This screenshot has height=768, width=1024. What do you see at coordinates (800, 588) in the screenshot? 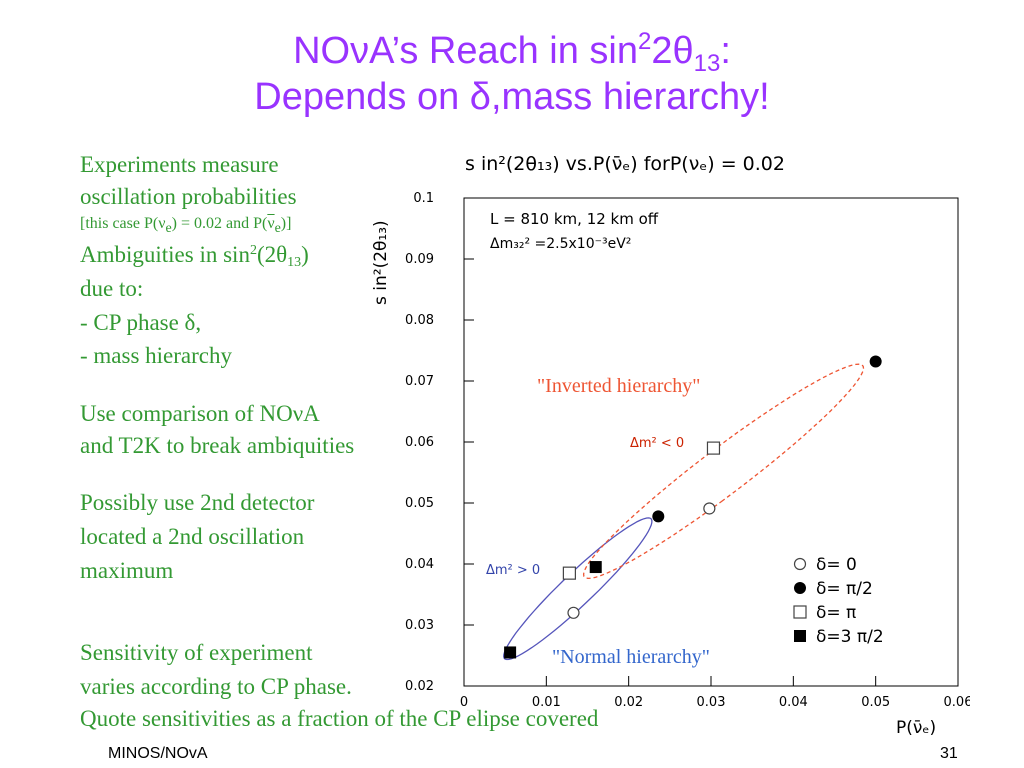
I see `legend-marker-filled-circle` at bounding box center [800, 588].